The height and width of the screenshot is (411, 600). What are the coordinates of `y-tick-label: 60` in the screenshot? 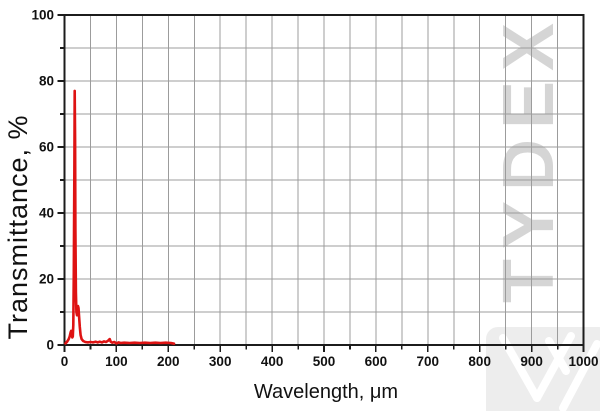 It's located at (46, 147).